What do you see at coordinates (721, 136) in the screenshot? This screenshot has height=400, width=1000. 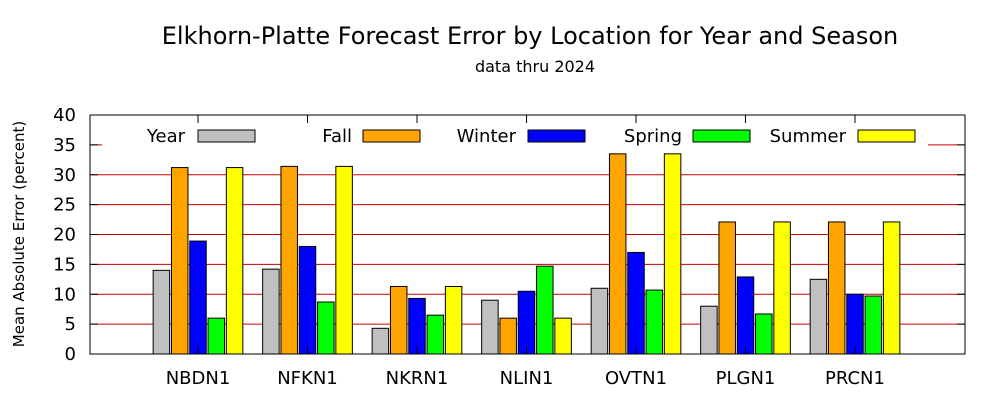 I see `legend-swatch-spring` at bounding box center [721, 136].